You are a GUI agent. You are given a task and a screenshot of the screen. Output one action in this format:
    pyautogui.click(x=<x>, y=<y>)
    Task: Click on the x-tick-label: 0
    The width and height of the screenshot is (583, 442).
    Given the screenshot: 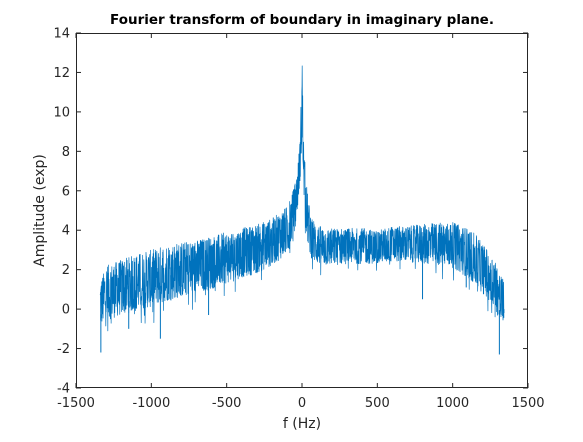 What is the action you would take?
    pyautogui.click(x=302, y=403)
    